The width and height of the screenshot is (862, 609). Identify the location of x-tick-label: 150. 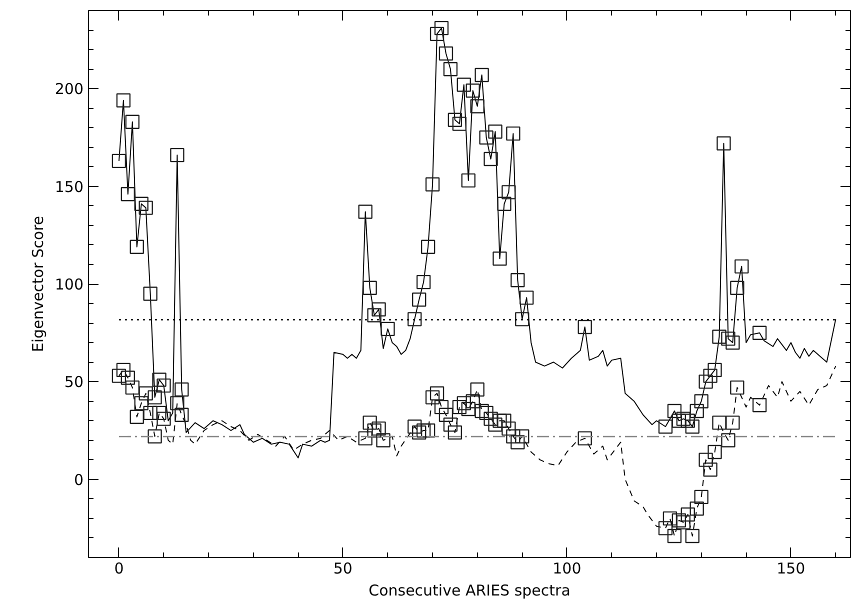
(791, 569).